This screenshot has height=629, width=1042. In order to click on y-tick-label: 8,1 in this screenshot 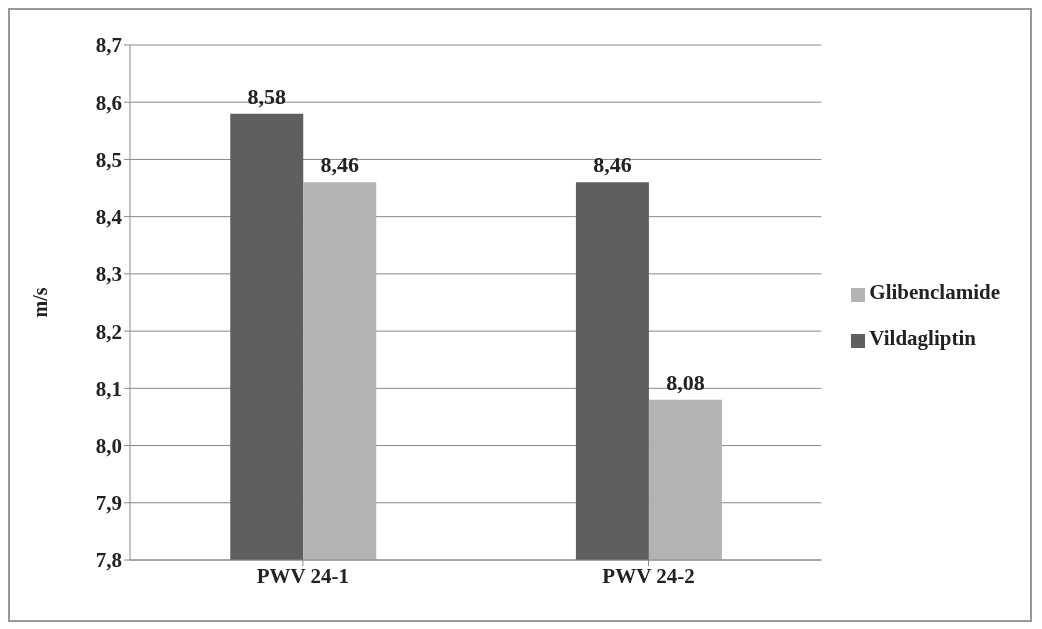, I will do `click(108, 388)`.